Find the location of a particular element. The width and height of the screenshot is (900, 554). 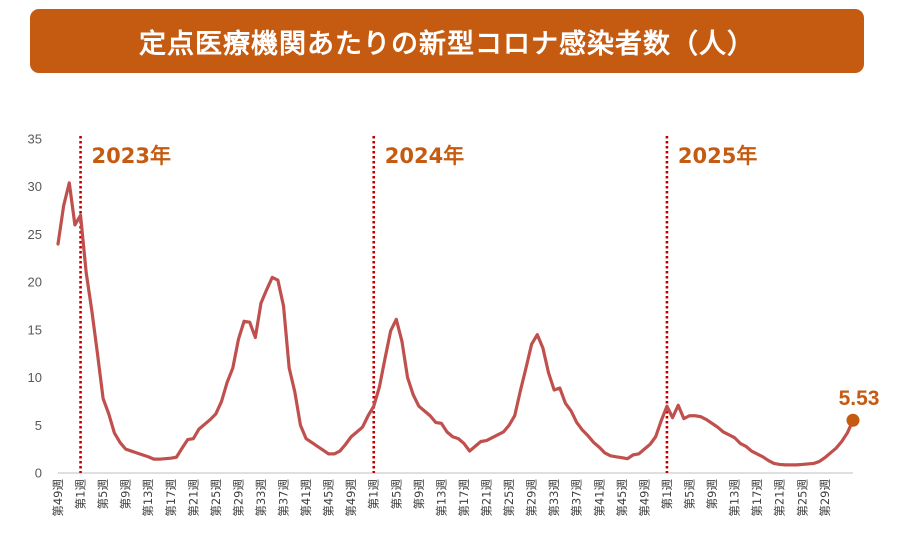

last-point-marker is located at coordinates (853, 420).